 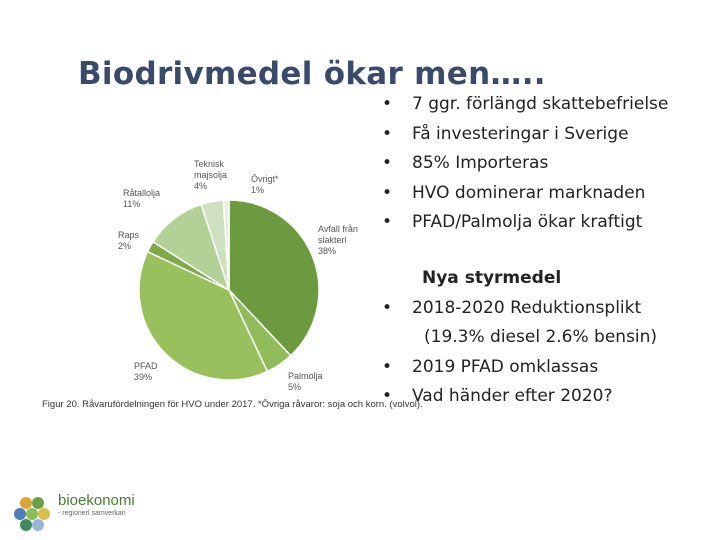 I want to click on pie-label-5: Teknisk majsolja 4%, so click(x=210, y=175).